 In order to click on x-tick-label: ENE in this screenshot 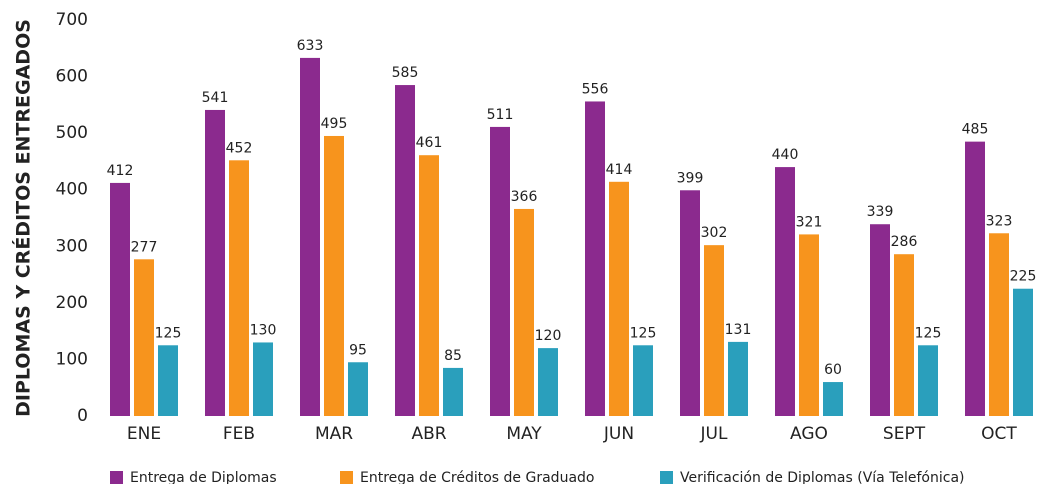, I will do `click(144, 434)`.